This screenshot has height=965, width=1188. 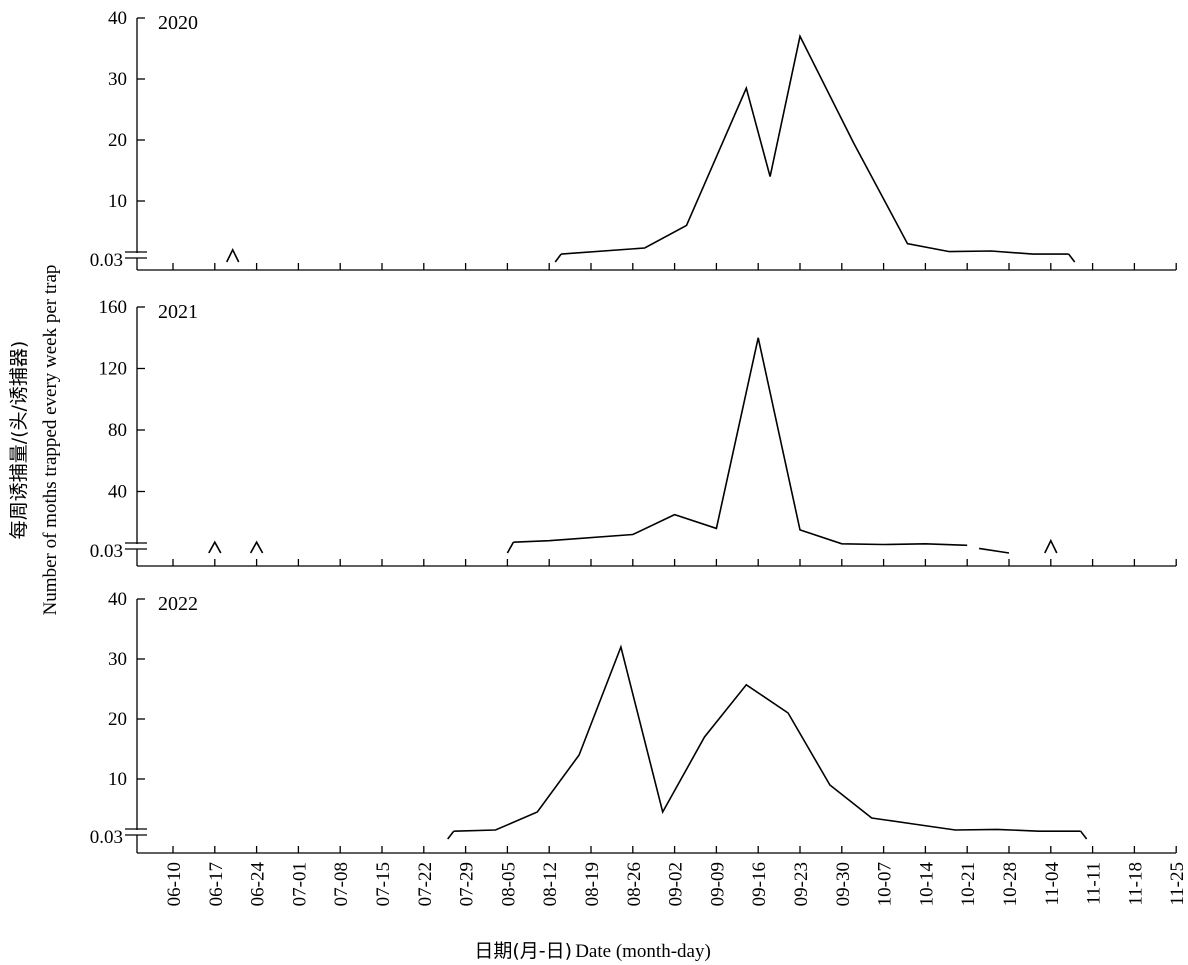 What do you see at coordinates (523, 951) in the screenshot?
I see `x-axis-label-cn: 日期(月-日)` at bounding box center [523, 951].